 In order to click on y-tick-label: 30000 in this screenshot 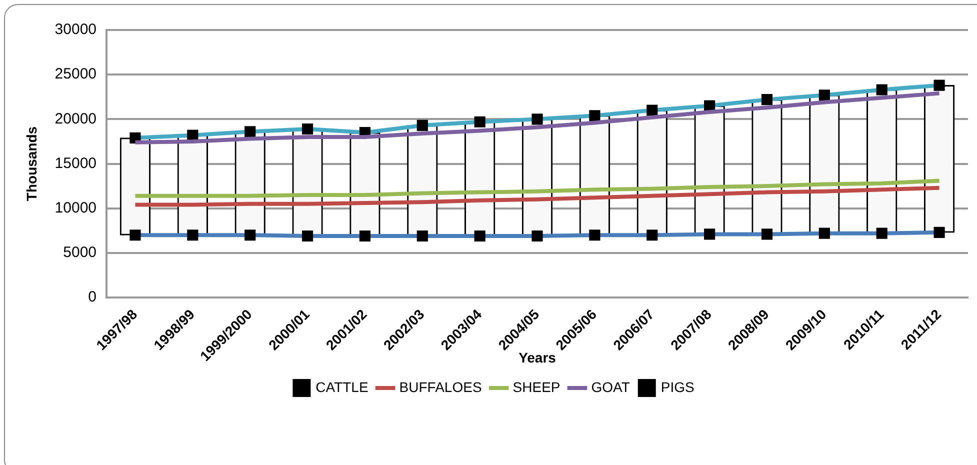, I will do `click(75, 29)`.